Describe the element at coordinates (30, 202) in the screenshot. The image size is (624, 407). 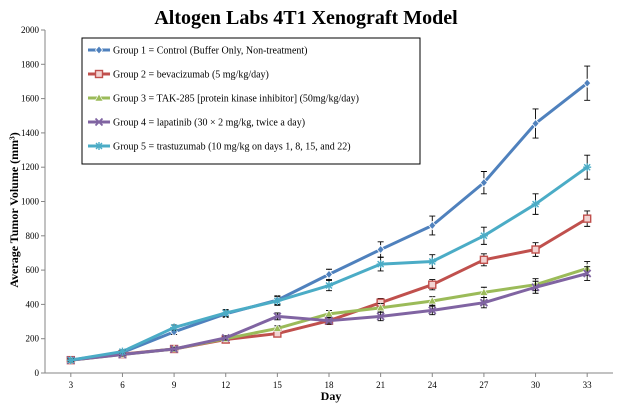
I see `y-tick-label: 1000` at that location.